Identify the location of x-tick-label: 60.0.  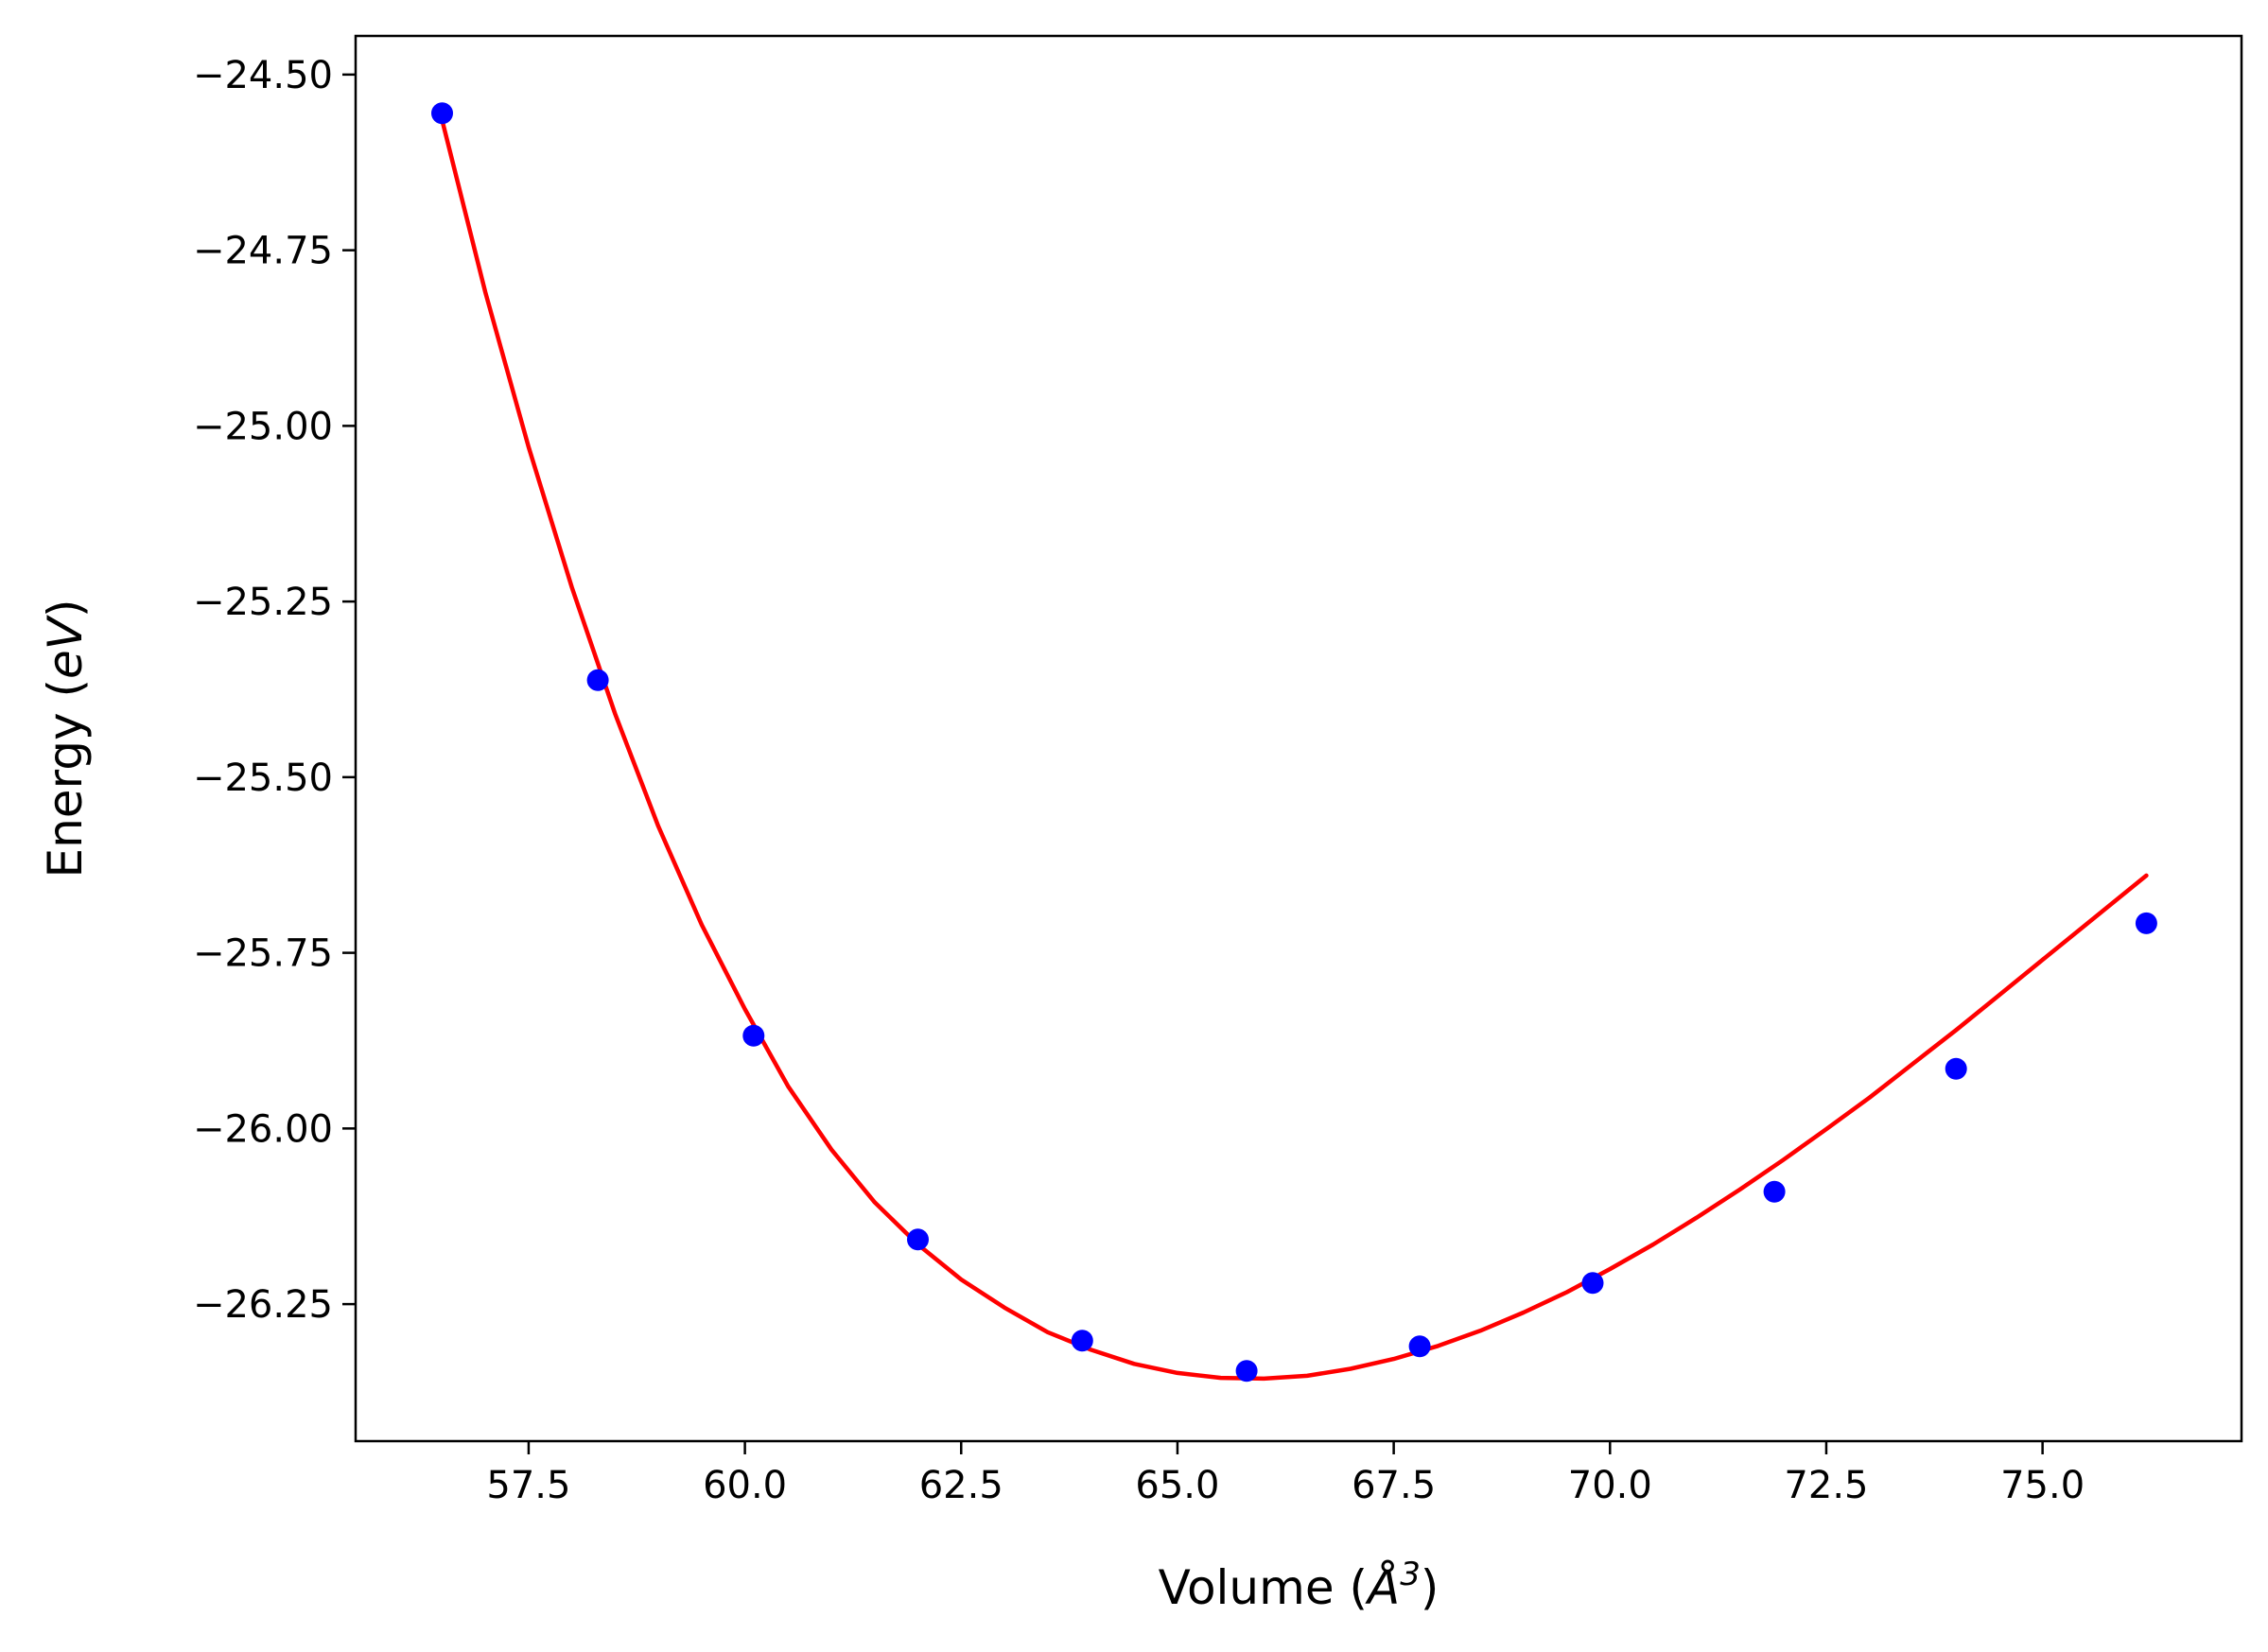
(745, 1486).